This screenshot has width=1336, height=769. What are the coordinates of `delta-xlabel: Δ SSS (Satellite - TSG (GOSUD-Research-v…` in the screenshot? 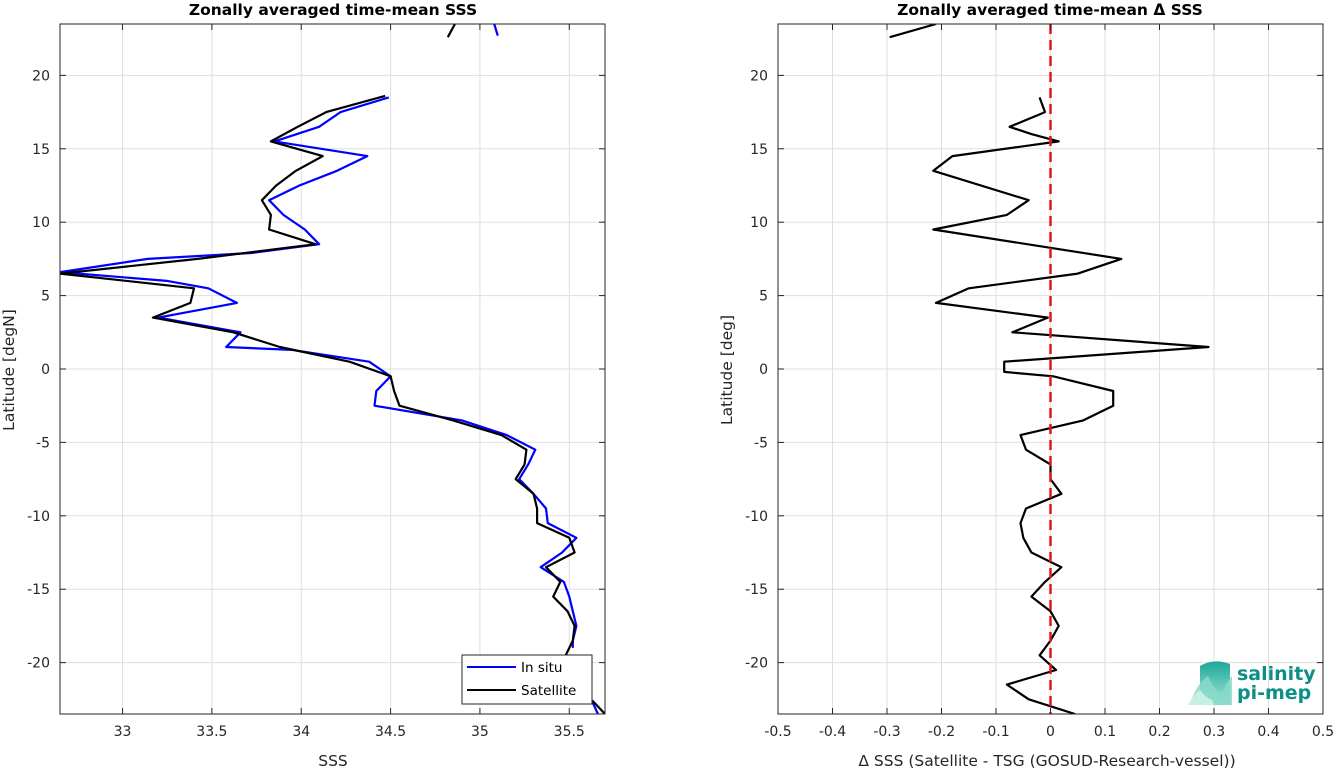 It's located at (1046, 760).